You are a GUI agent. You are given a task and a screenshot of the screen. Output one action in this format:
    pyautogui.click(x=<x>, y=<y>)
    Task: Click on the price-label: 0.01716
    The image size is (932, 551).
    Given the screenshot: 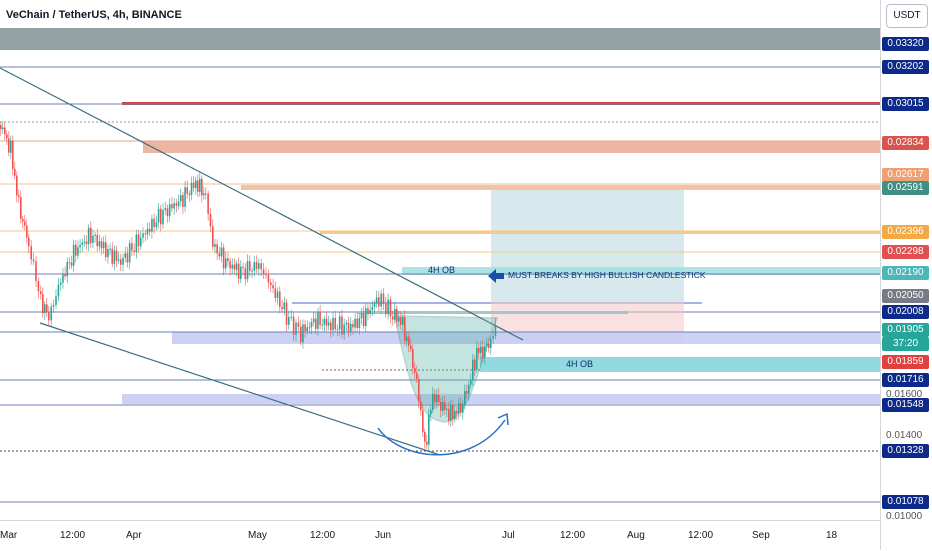 What is the action you would take?
    pyautogui.click(x=905, y=380)
    